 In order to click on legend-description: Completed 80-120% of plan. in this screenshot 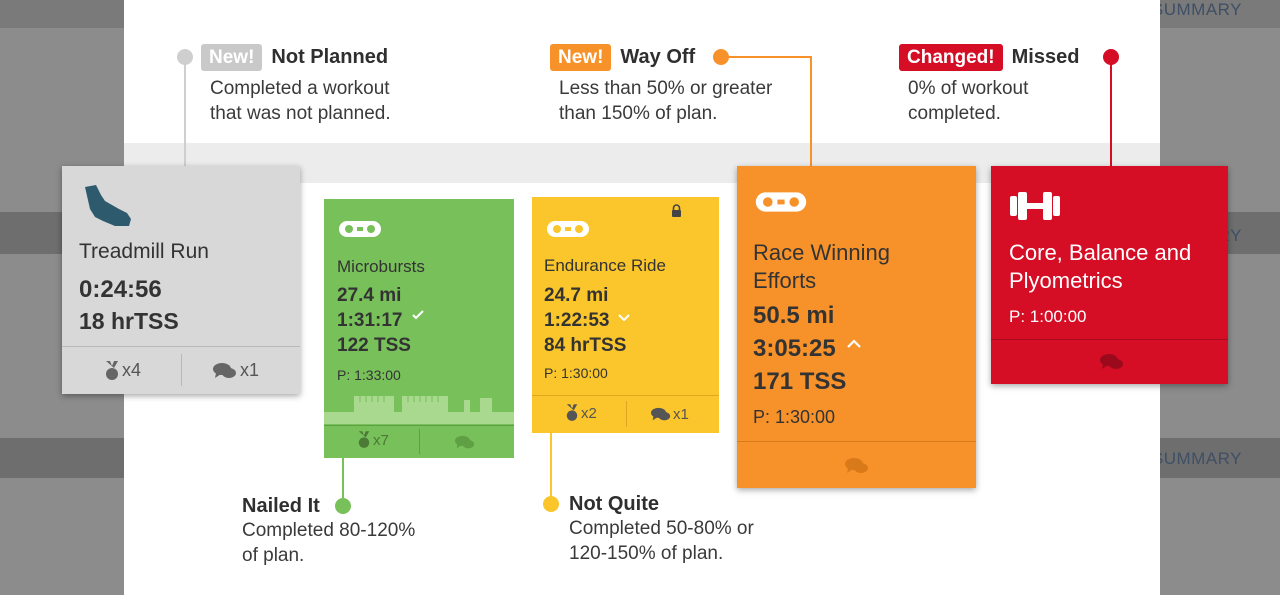, I will do `click(329, 543)`.